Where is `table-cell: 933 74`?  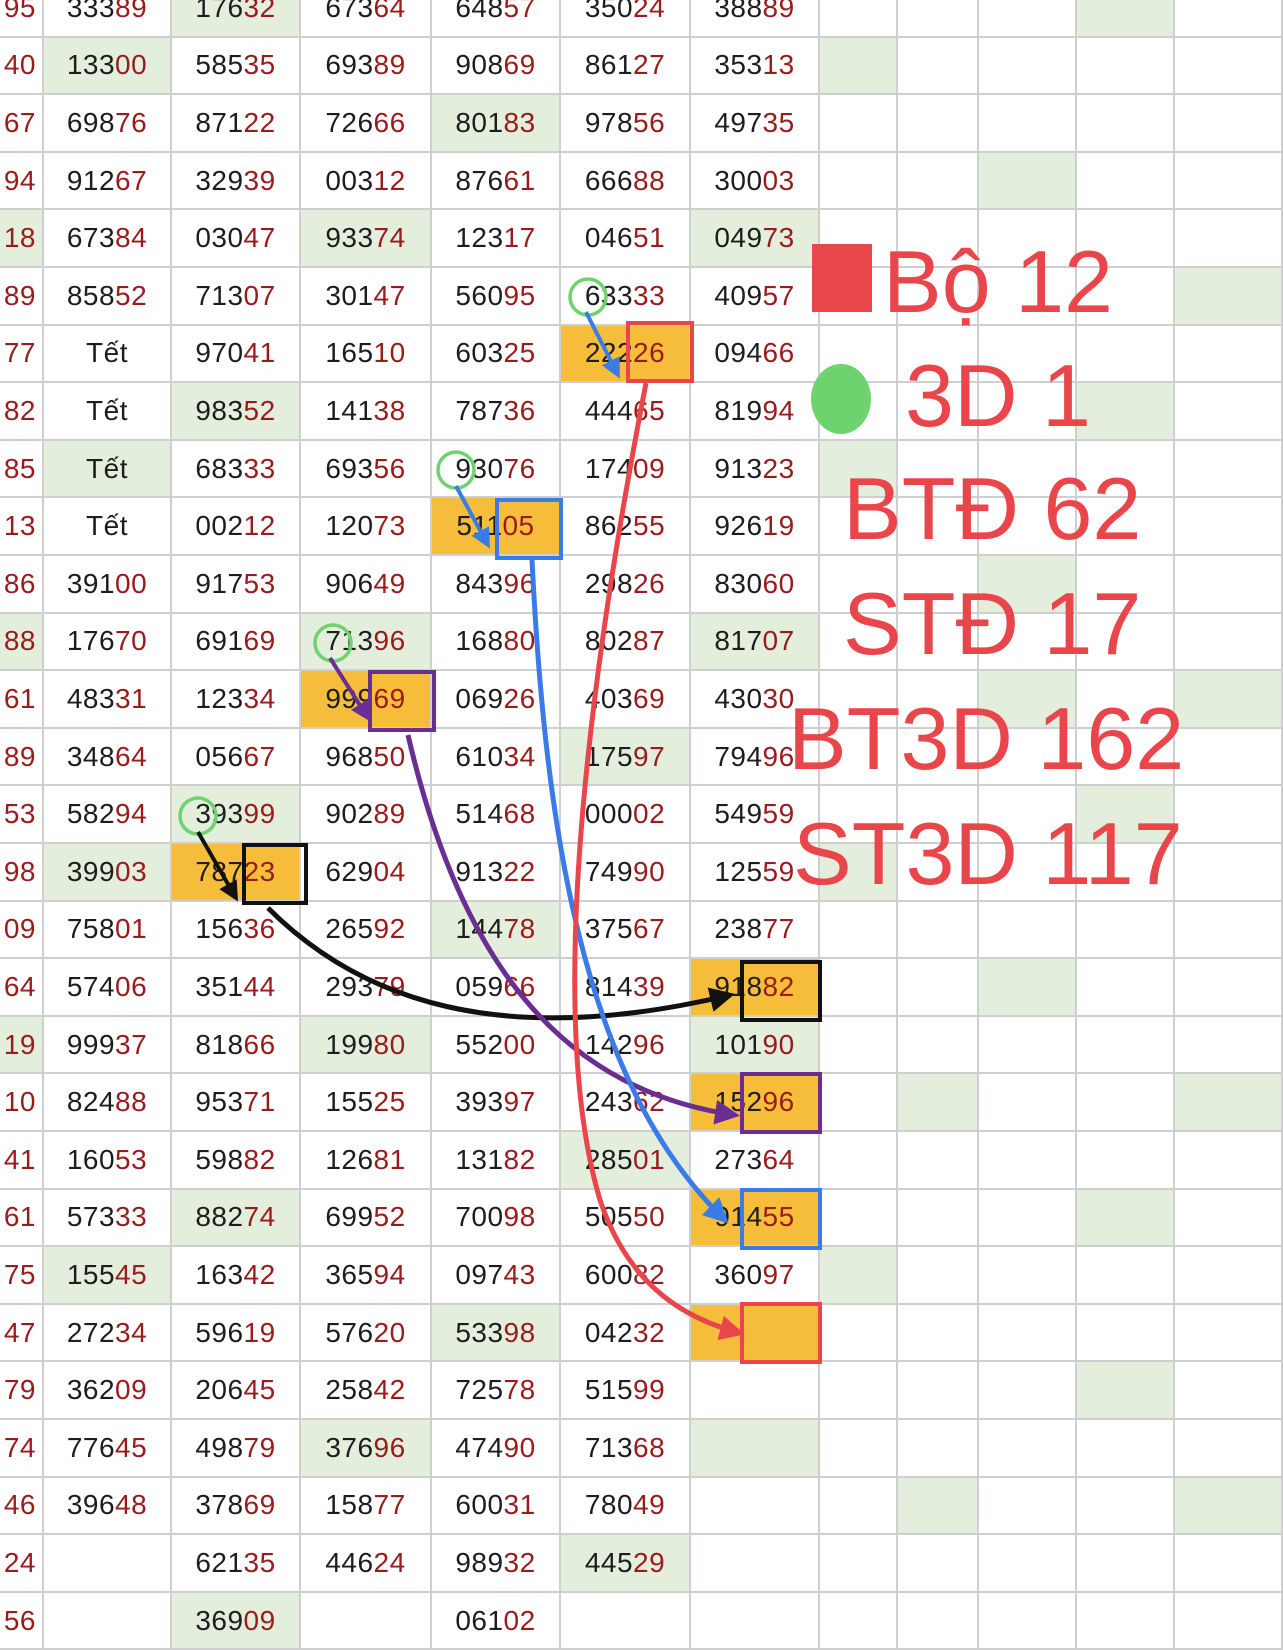
table-cell: 933 74 is located at coordinates (366, 239).